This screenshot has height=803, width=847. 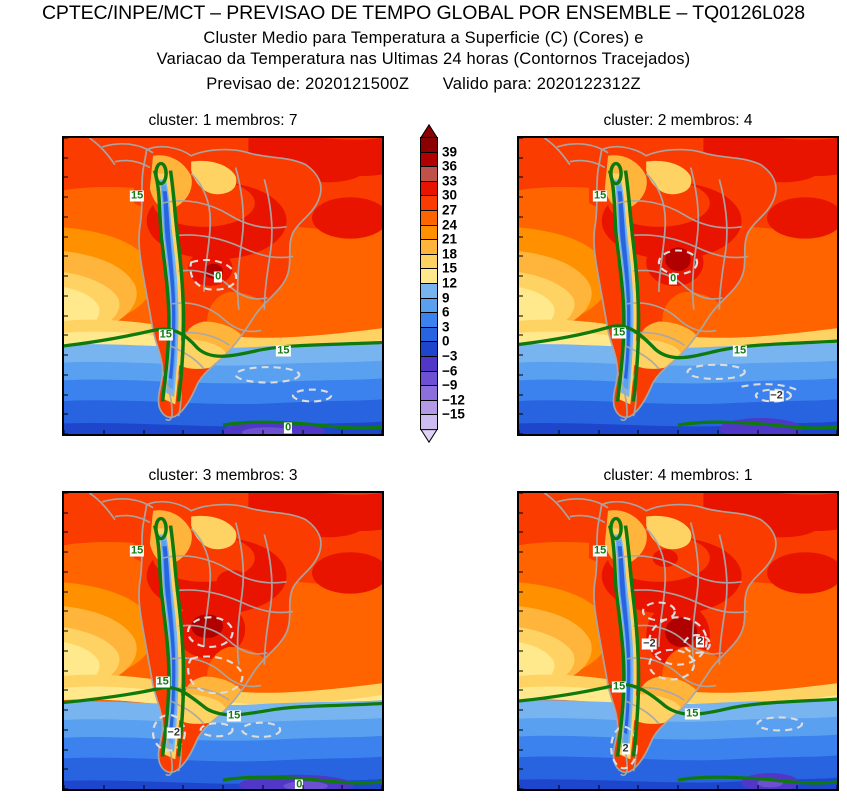 I want to click on colorbar-tick-label: −6, so click(x=450, y=371).